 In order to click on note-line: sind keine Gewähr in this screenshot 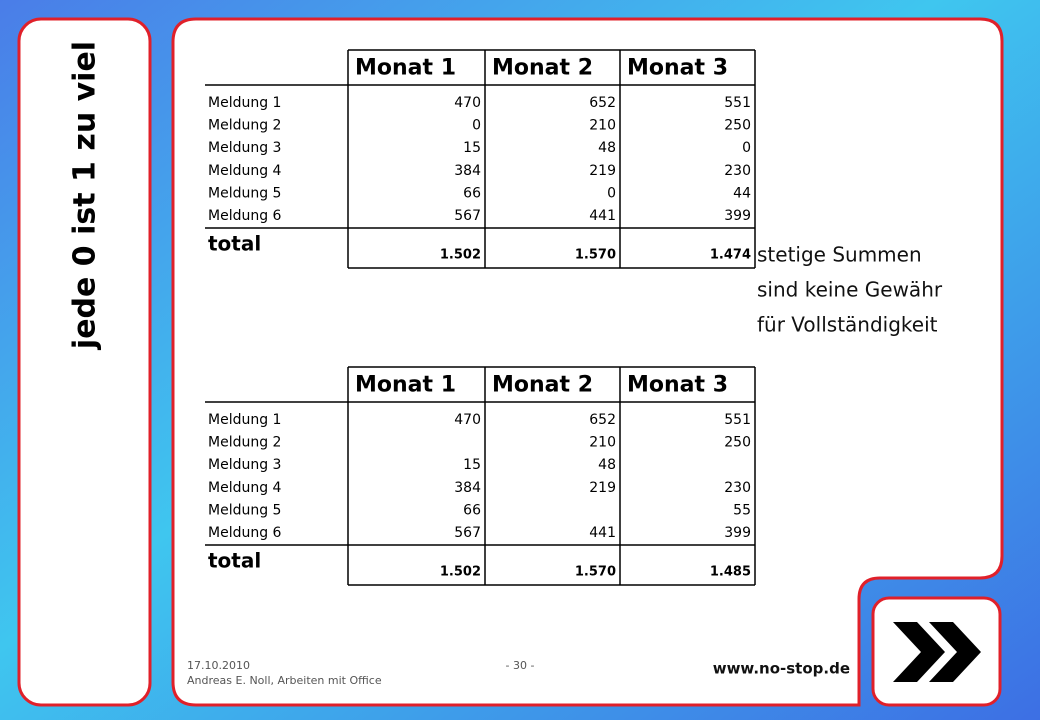, I will do `click(850, 290)`.